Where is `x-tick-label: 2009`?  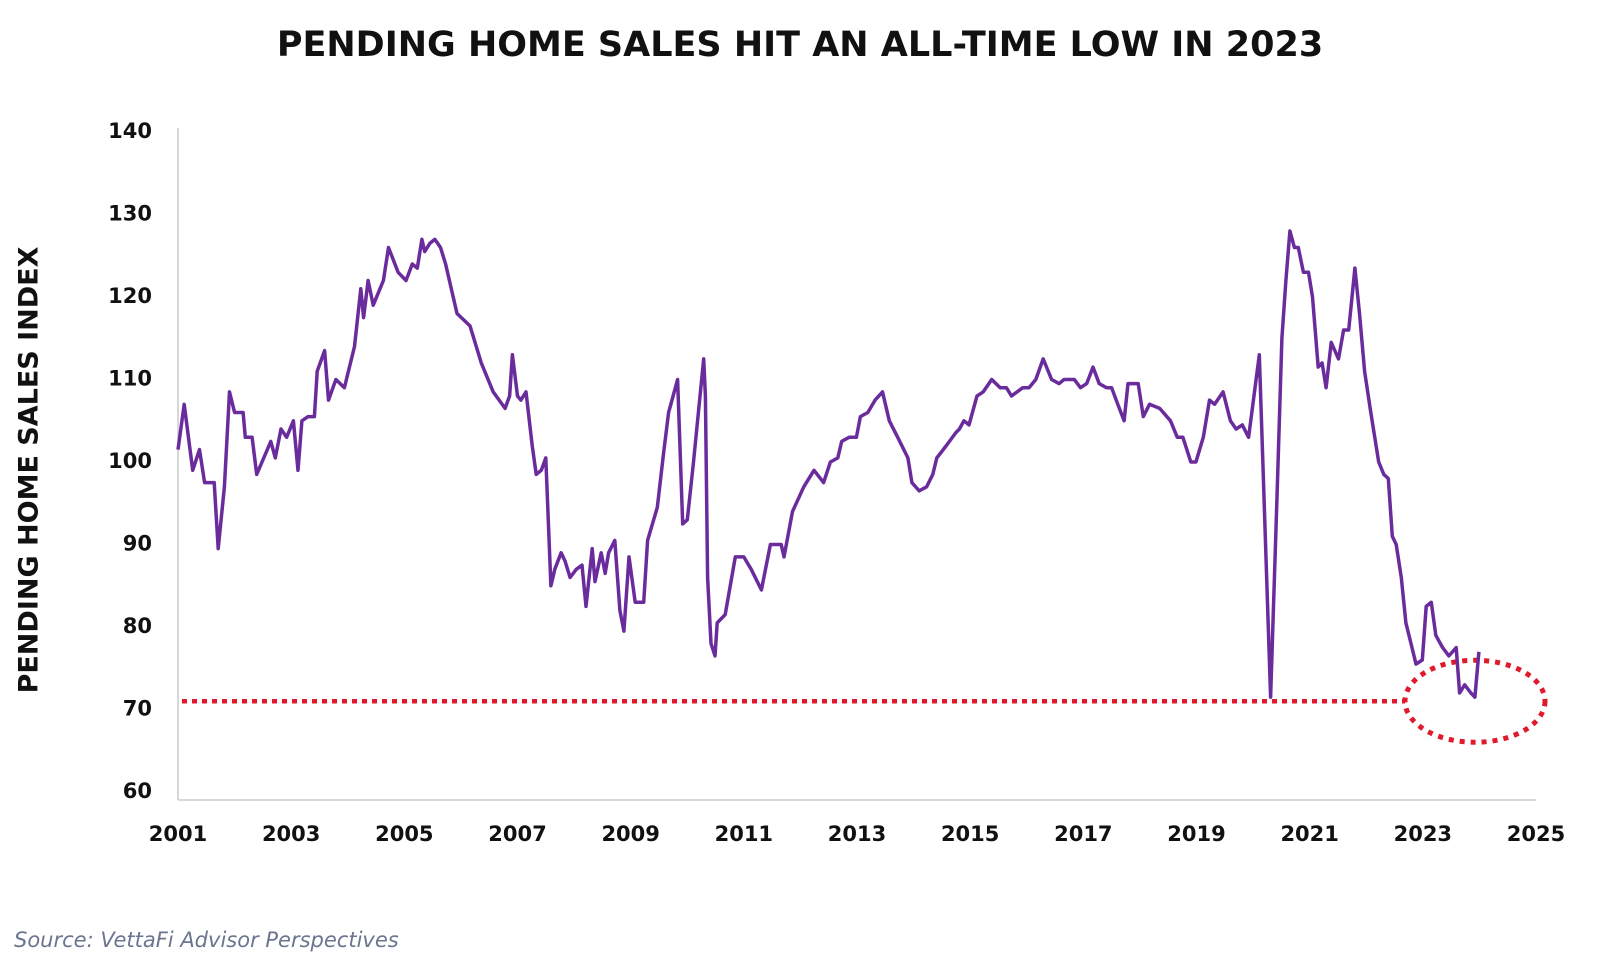 x-tick-label: 2009 is located at coordinates (630, 834).